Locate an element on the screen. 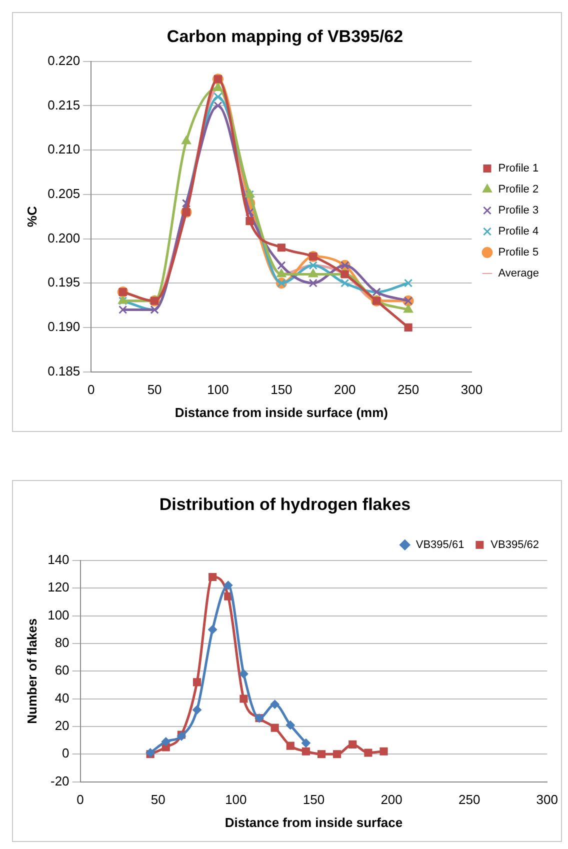 This screenshot has width=568, height=849. y-axis-title: %C is located at coordinates (32, 217).